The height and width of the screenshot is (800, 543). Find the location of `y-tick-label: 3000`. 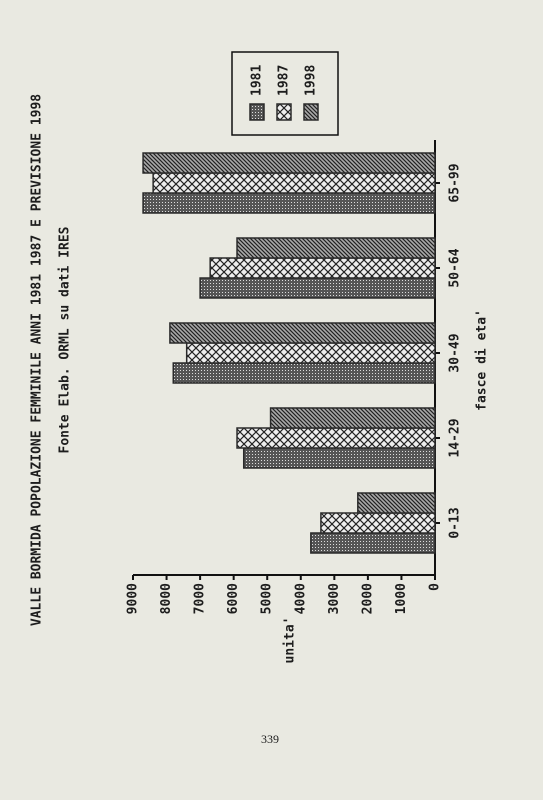

y-tick-label: 3000 is located at coordinates (334, 598).